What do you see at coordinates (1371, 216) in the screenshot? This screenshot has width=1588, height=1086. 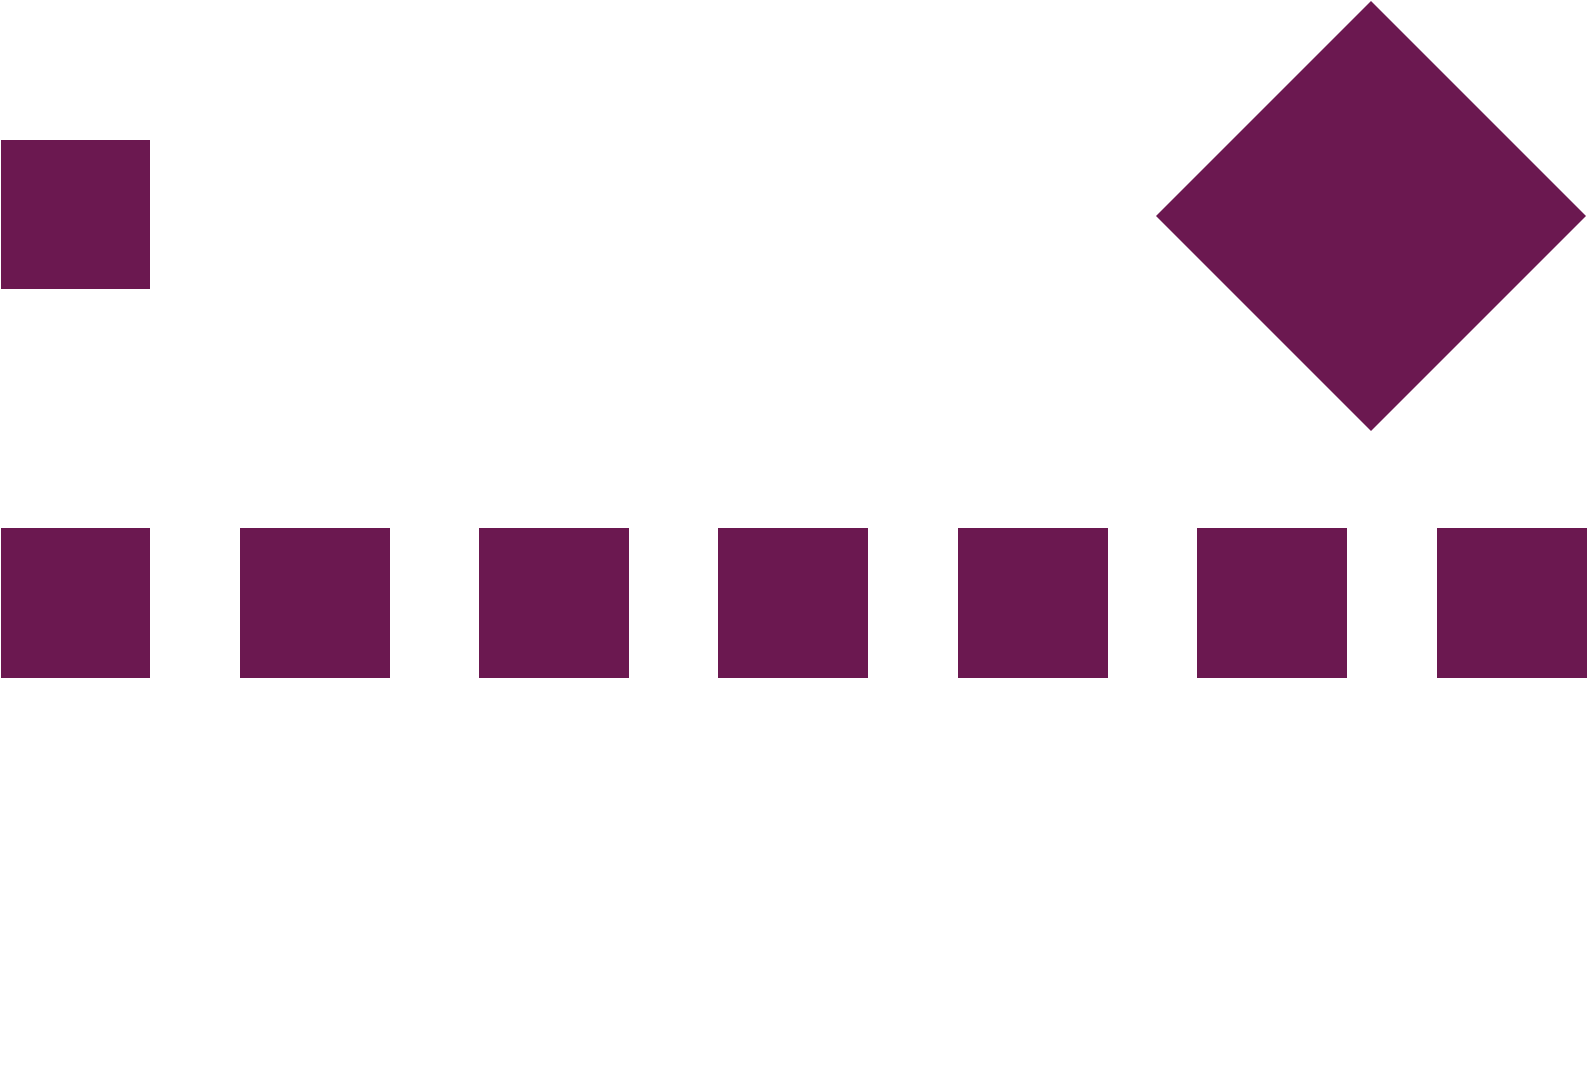 I see `top-right-diamond` at bounding box center [1371, 216].